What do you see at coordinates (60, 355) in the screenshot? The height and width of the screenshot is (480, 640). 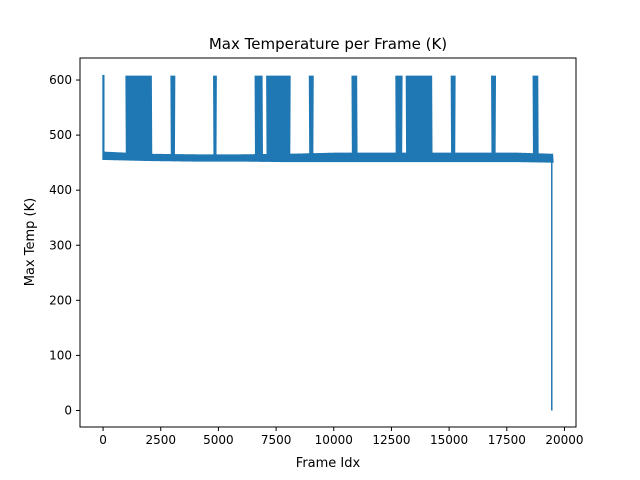 I see `y-tick-label: 100` at bounding box center [60, 355].